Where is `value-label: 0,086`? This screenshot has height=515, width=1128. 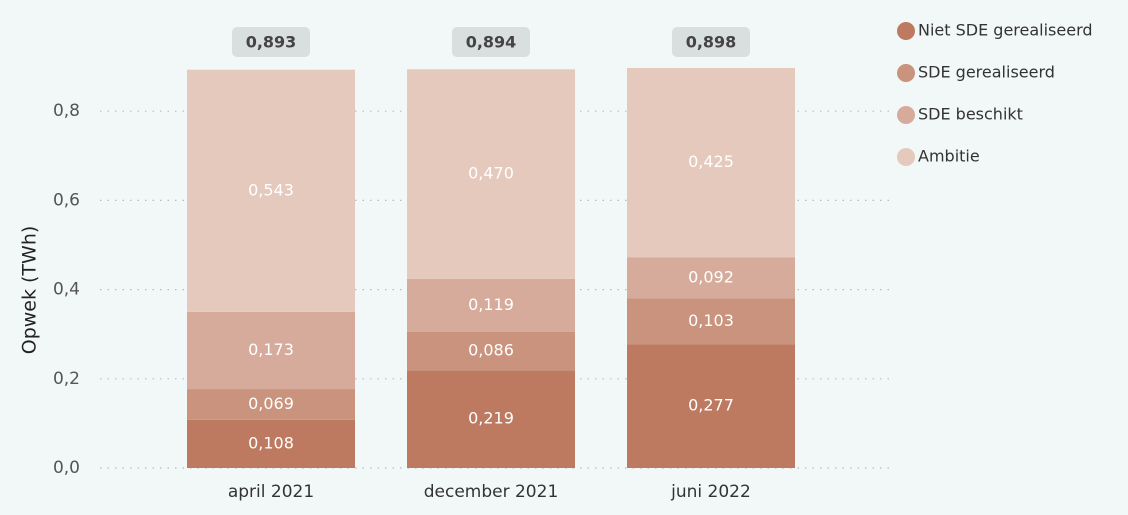 value-label: 0,086 is located at coordinates (491, 350).